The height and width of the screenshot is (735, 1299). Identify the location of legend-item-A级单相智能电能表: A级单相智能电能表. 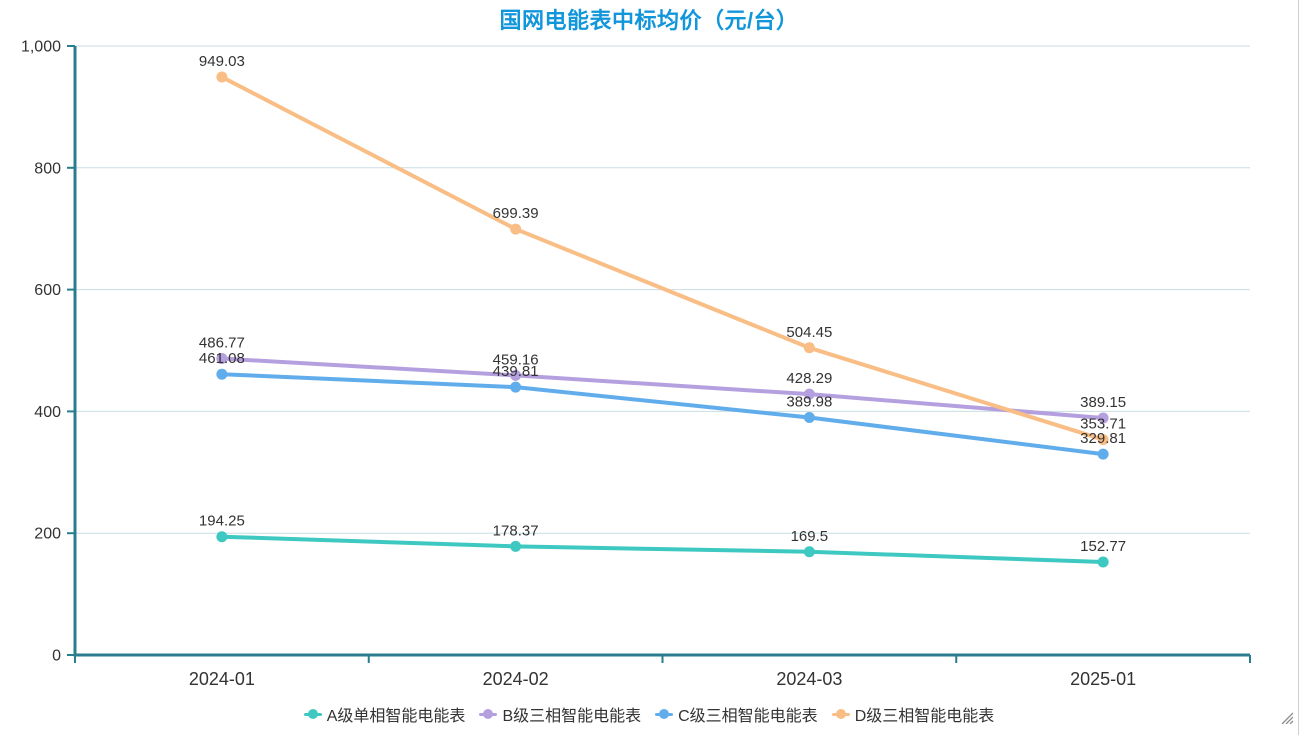
(384, 714).